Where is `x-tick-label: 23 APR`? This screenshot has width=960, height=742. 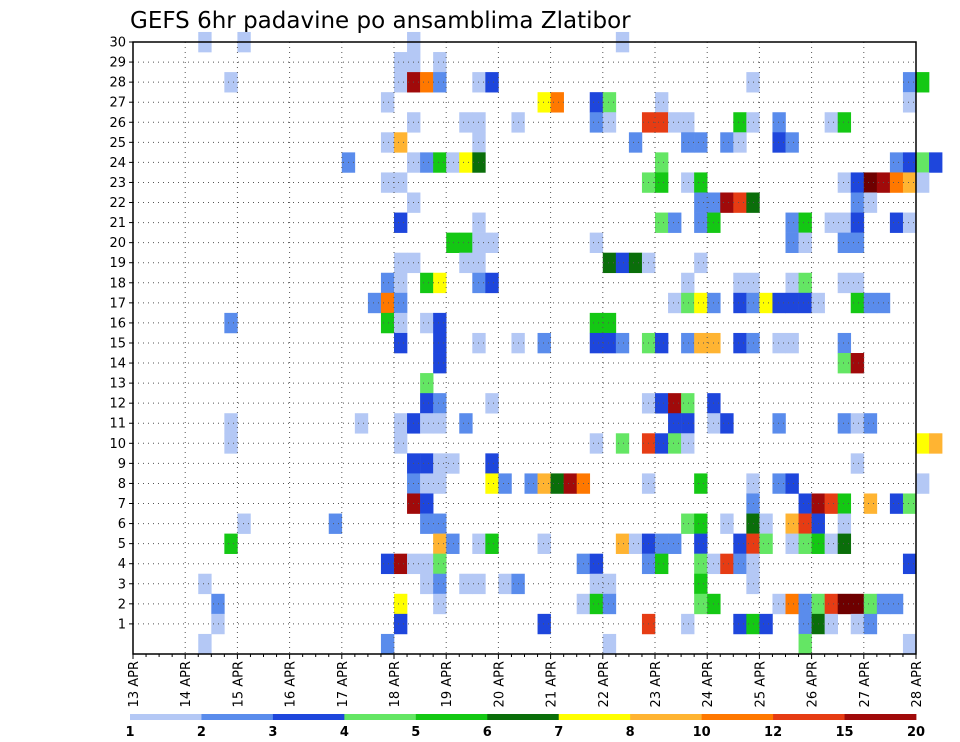 x-tick-label: 23 APR is located at coordinates (656, 684).